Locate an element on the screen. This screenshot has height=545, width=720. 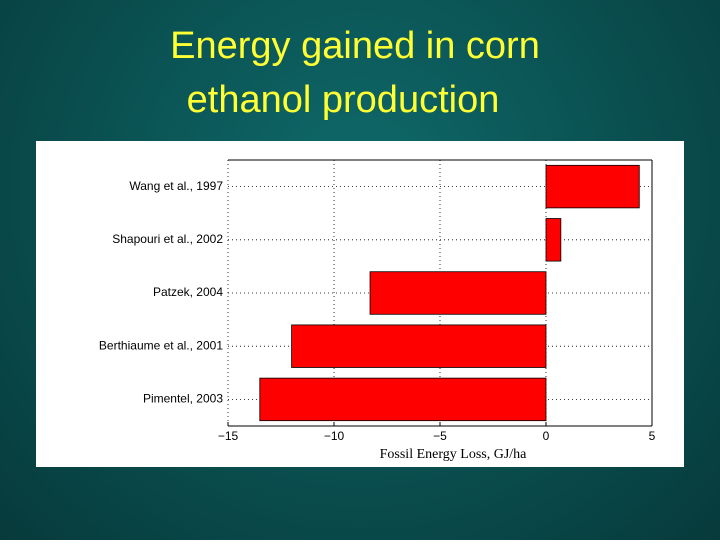
y-tick-label: Patzek, 2004 is located at coordinates (188, 292).